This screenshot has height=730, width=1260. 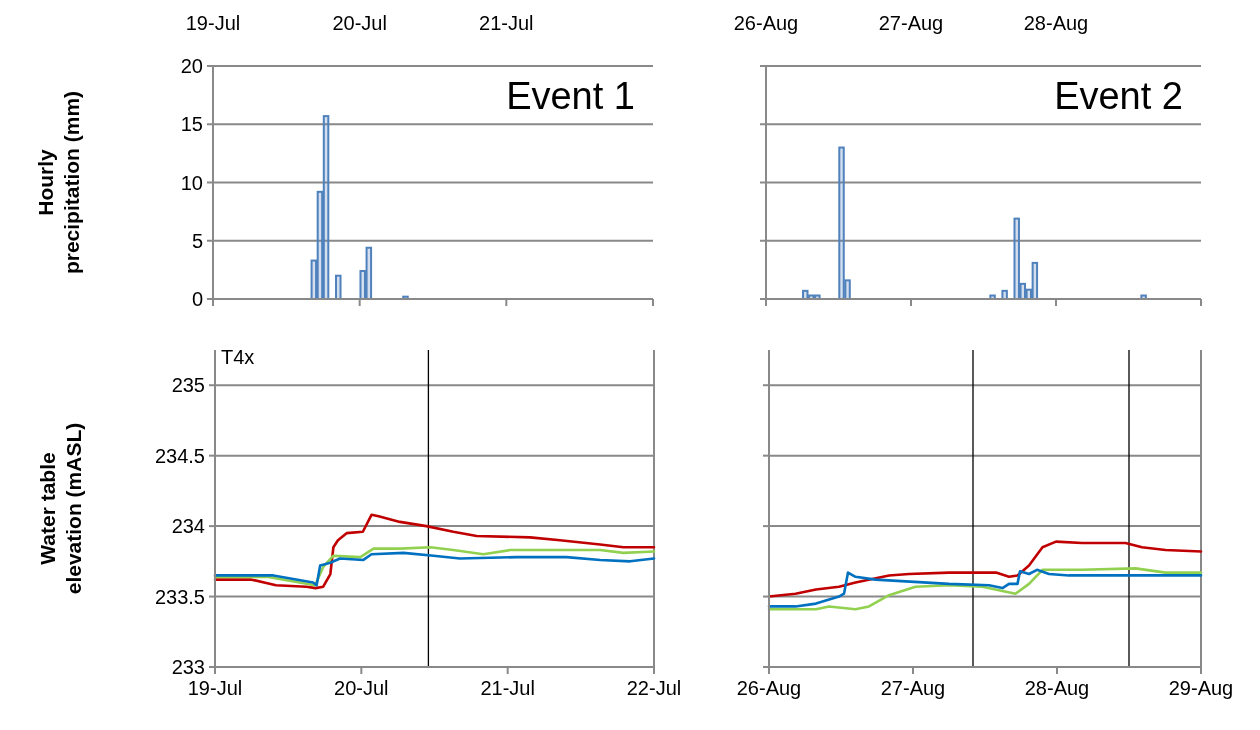 What do you see at coordinates (179, 455) in the screenshot?
I see `y-tick-label: 234.5` at bounding box center [179, 455].